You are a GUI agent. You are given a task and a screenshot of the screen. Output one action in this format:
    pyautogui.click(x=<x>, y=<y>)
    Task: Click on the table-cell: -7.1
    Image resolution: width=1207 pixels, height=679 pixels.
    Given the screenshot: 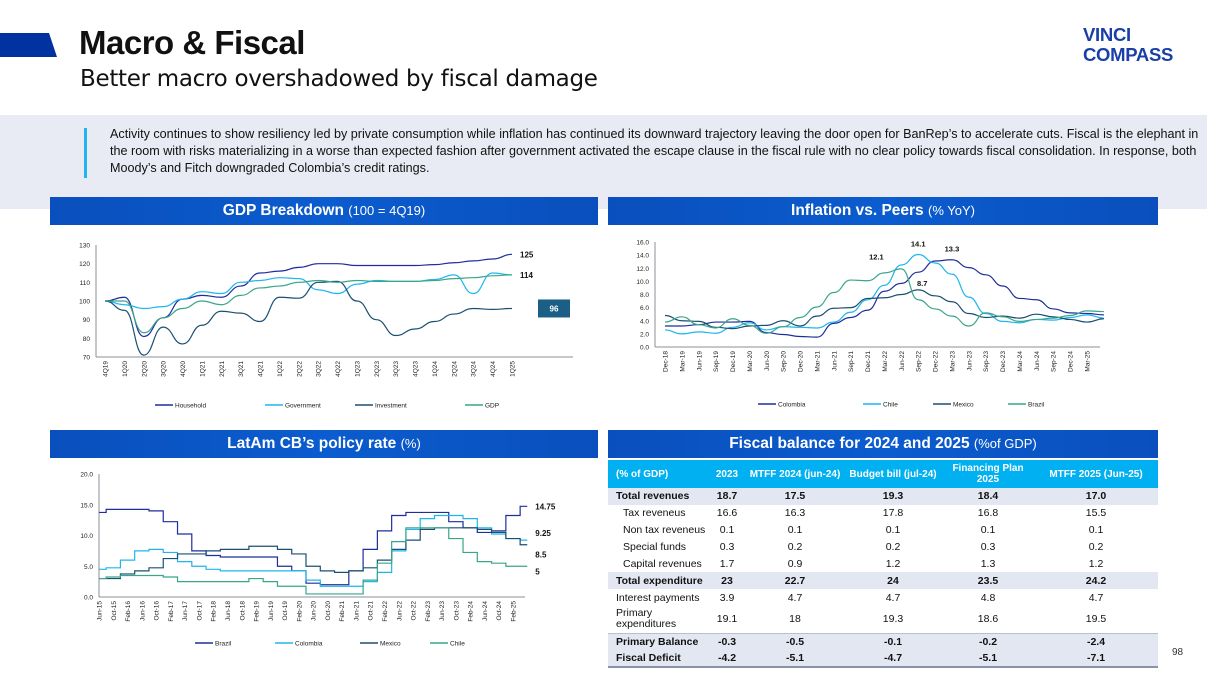 What is the action you would take?
    pyautogui.click(x=1096, y=659)
    